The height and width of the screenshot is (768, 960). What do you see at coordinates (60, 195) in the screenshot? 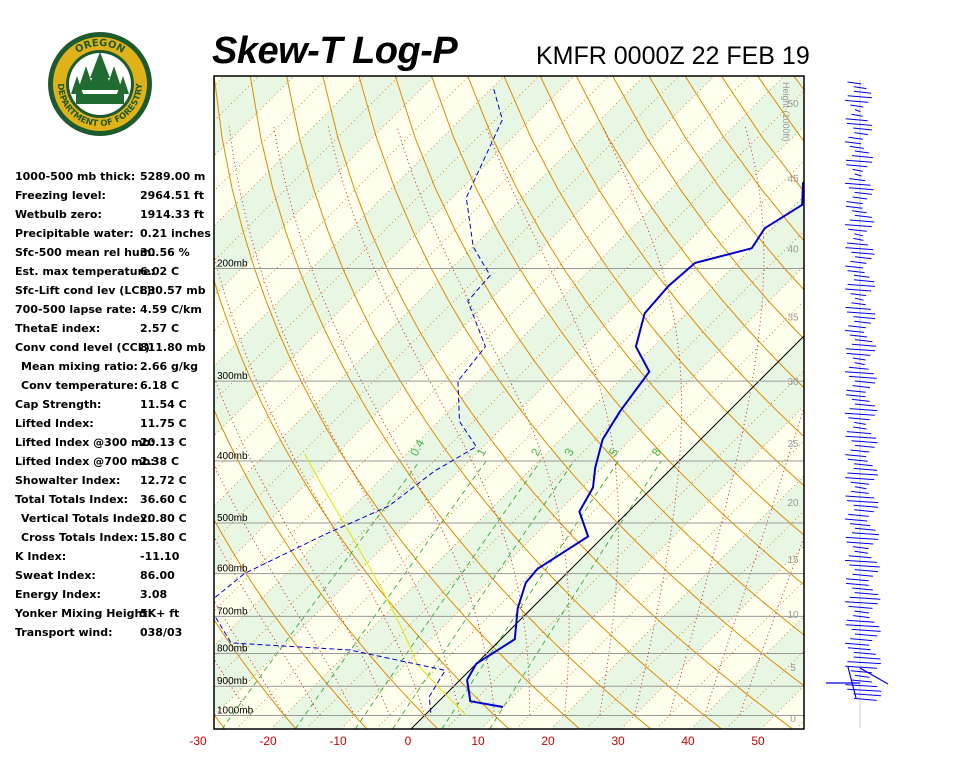
I see `index-label: Freezing level:` at bounding box center [60, 195].